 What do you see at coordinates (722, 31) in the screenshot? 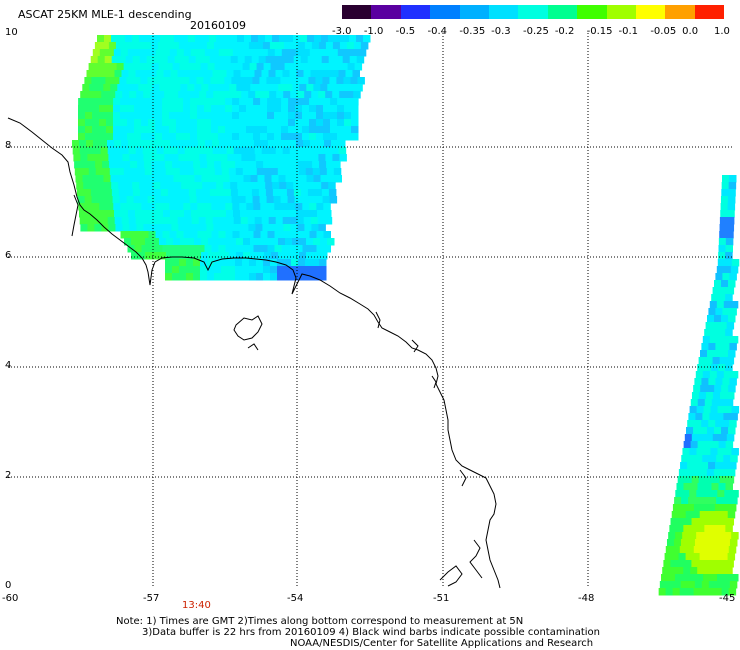
I see `color-scale-tick-label: 1.0` at bounding box center [722, 31].